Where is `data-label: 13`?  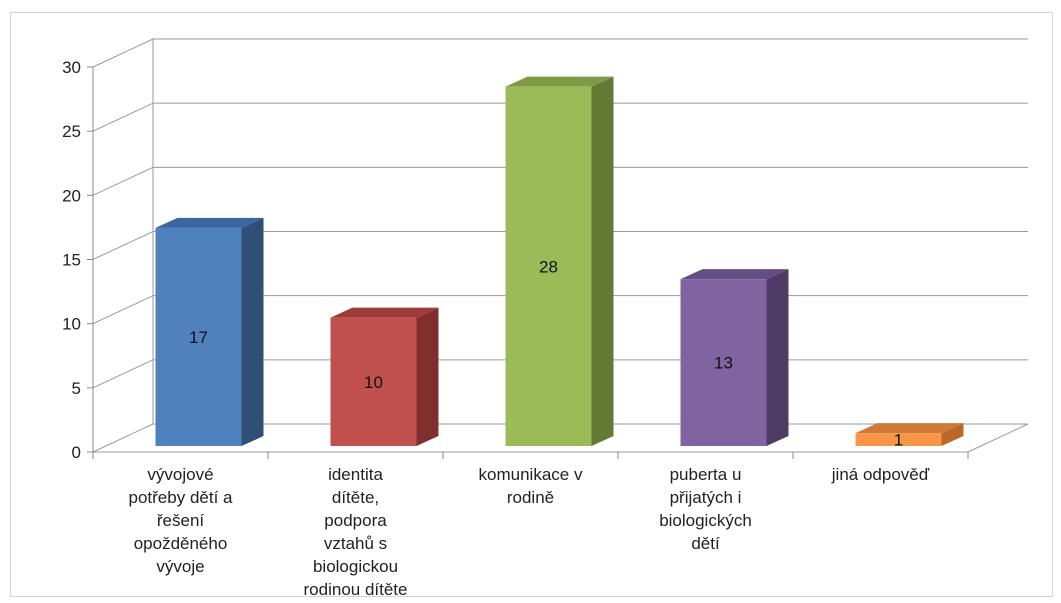 data-label: 13 is located at coordinates (723, 363).